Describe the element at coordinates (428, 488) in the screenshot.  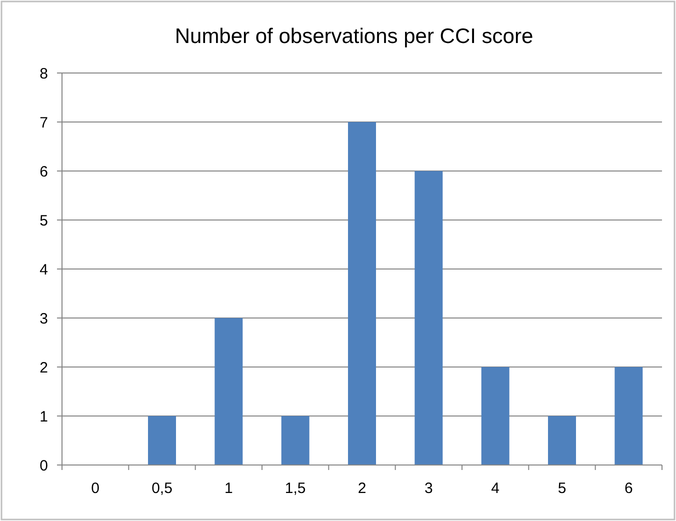
I see `x-tick-label: 3` at that location.